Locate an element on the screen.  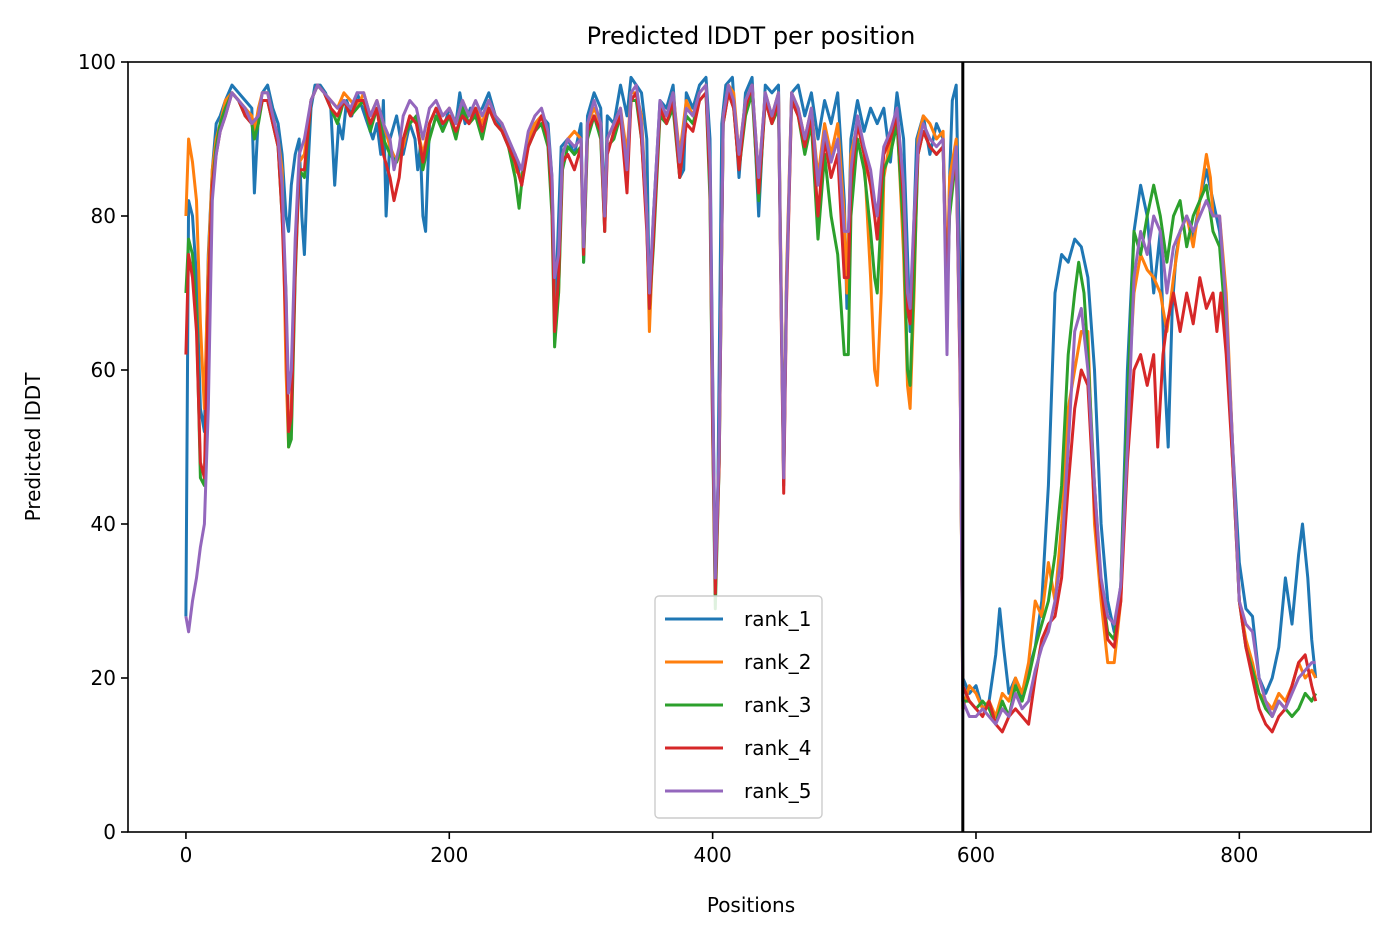
y-tick-label: 40 is located at coordinates (103, 524).